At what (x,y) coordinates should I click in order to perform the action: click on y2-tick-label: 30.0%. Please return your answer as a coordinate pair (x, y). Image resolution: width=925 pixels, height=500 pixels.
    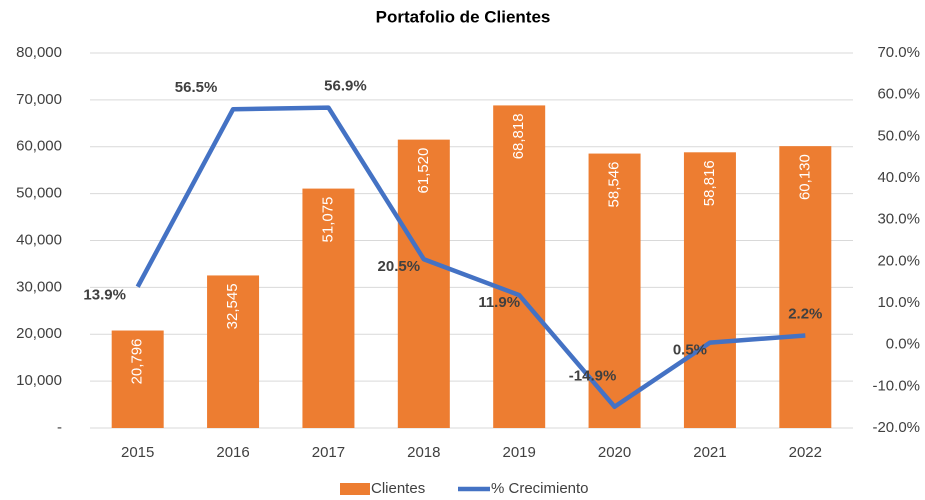
    Looking at the image, I should click on (898, 219).